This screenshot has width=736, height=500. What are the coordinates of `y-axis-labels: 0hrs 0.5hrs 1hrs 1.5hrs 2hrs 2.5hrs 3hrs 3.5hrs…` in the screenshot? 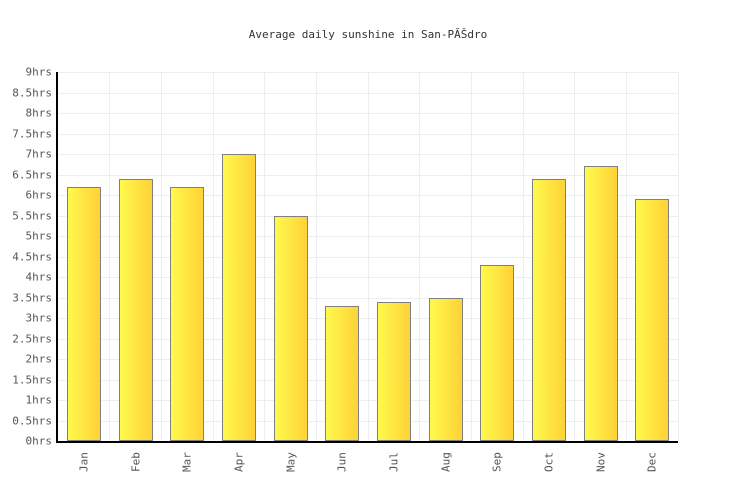 It's located at (26, 257).